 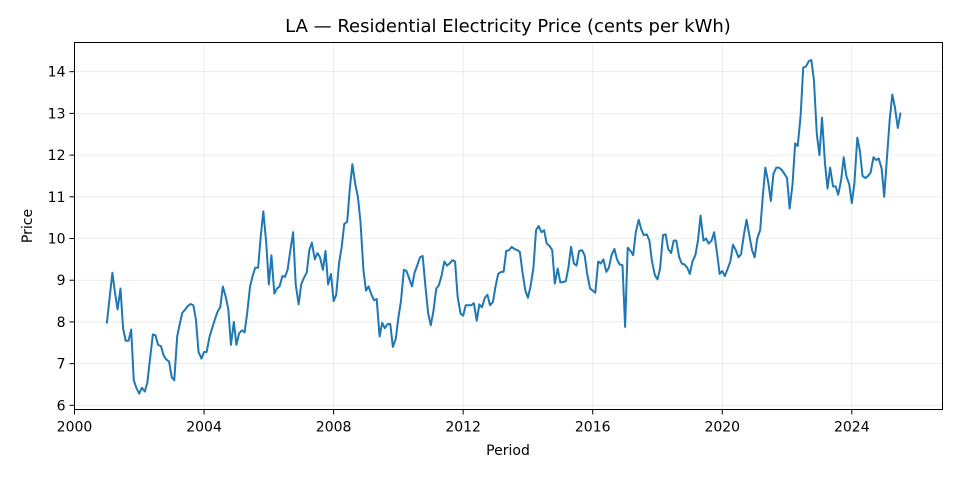 What do you see at coordinates (75, 428) in the screenshot?
I see `x-tick-label: 2000` at bounding box center [75, 428].